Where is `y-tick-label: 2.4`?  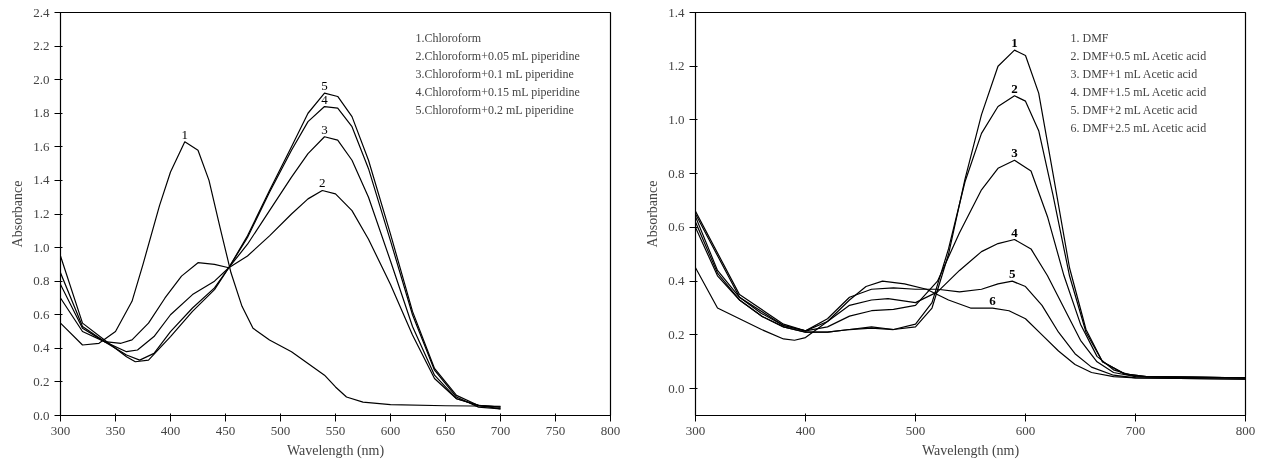 y-tick-label: 2.4 is located at coordinates (41, 12).